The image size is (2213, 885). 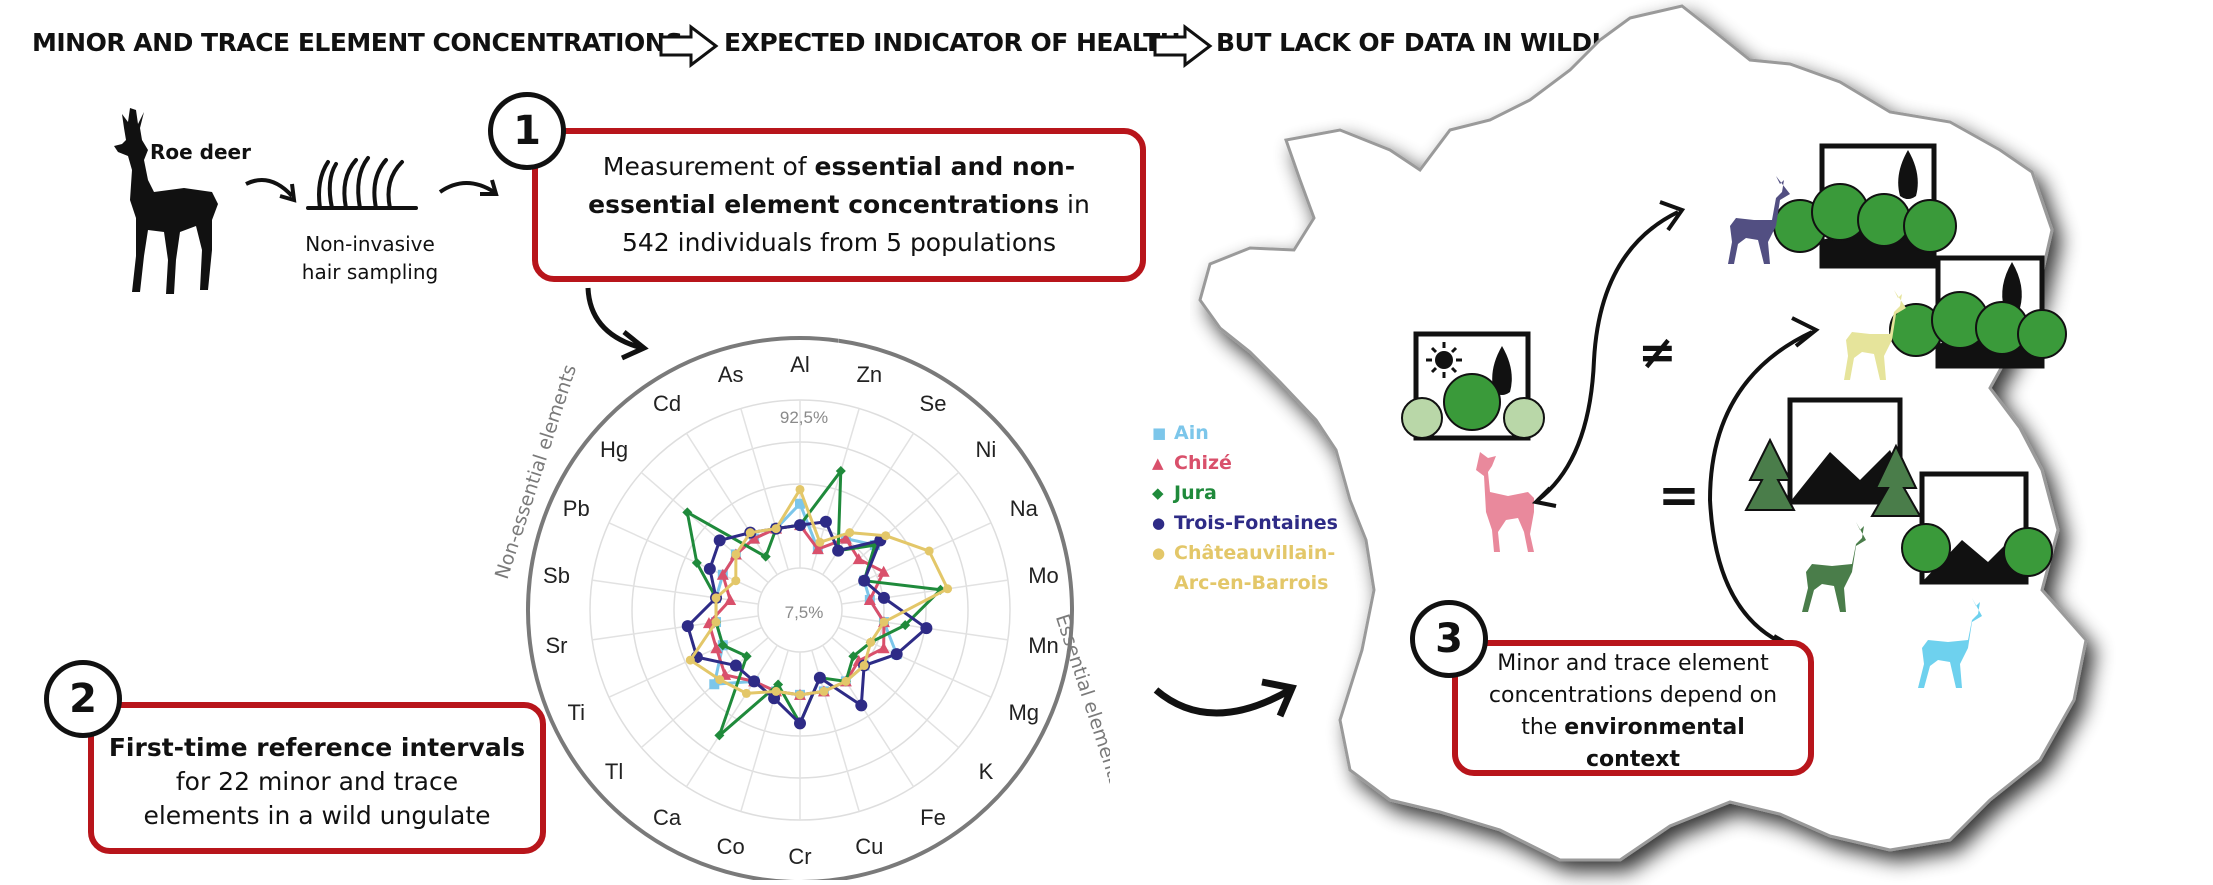 What do you see at coordinates (735, 665) in the screenshot?
I see `data-point-trois-fontaines-tl` at bounding box center [735, 665].